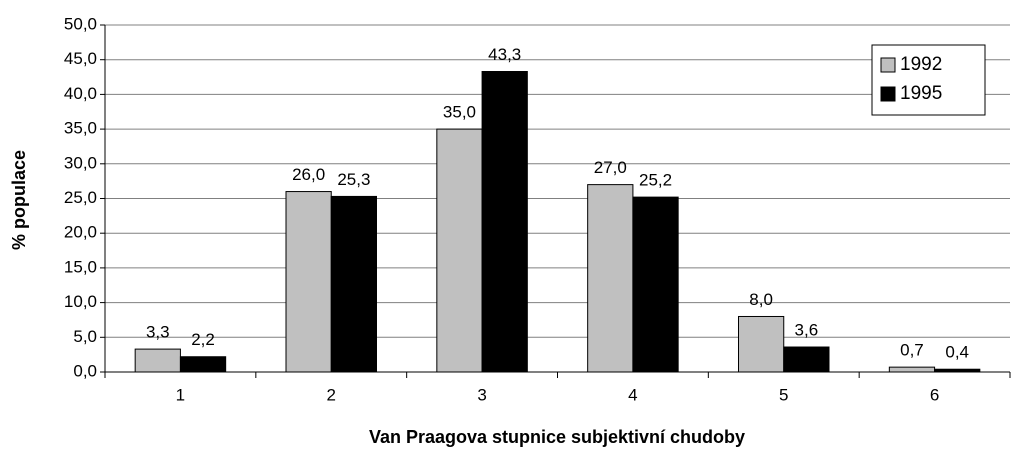 This screenshot has height=455, width=1016. I want to click on x-tick-label: 4, so click(632, 394).